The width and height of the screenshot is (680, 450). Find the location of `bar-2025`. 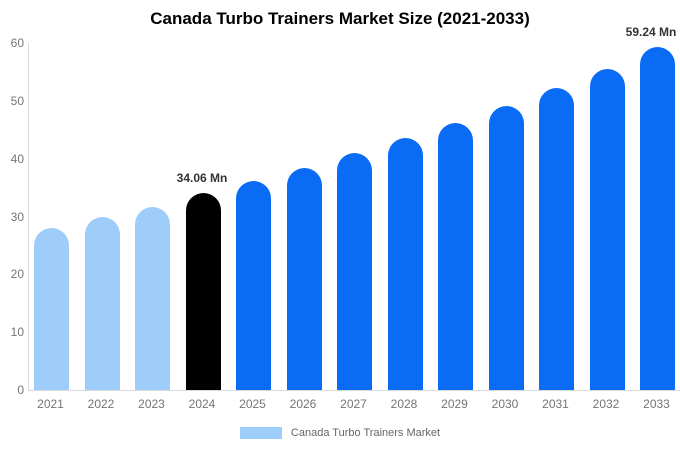

bar-2025 is located at coordinates (253, 285).